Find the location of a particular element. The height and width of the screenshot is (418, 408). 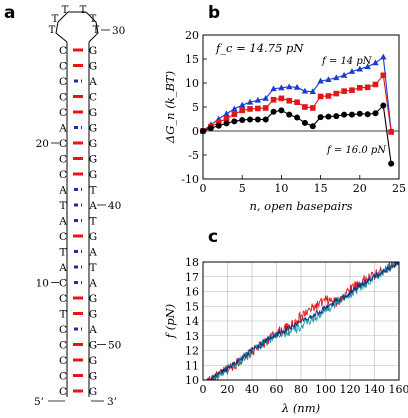

y-tick-label: 10 is located at coordinates (192, 83).